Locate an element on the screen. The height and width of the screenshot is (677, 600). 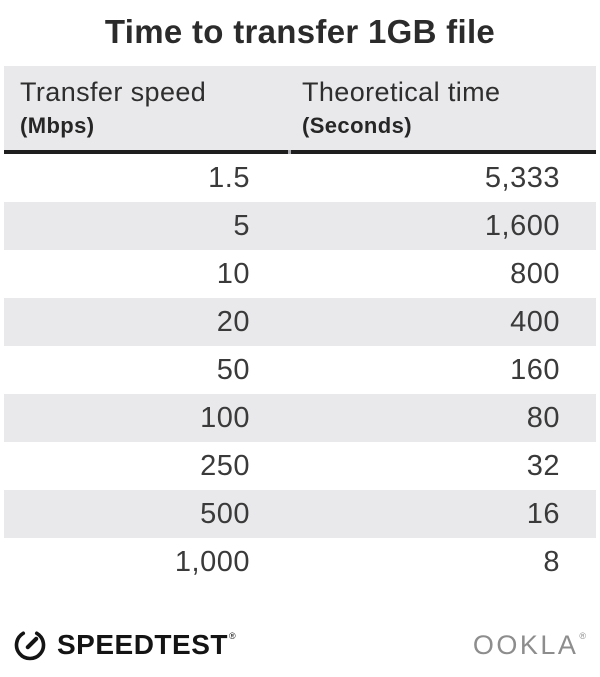
ookla-logo: OOKLA ® is located at coordinates (529, 645).